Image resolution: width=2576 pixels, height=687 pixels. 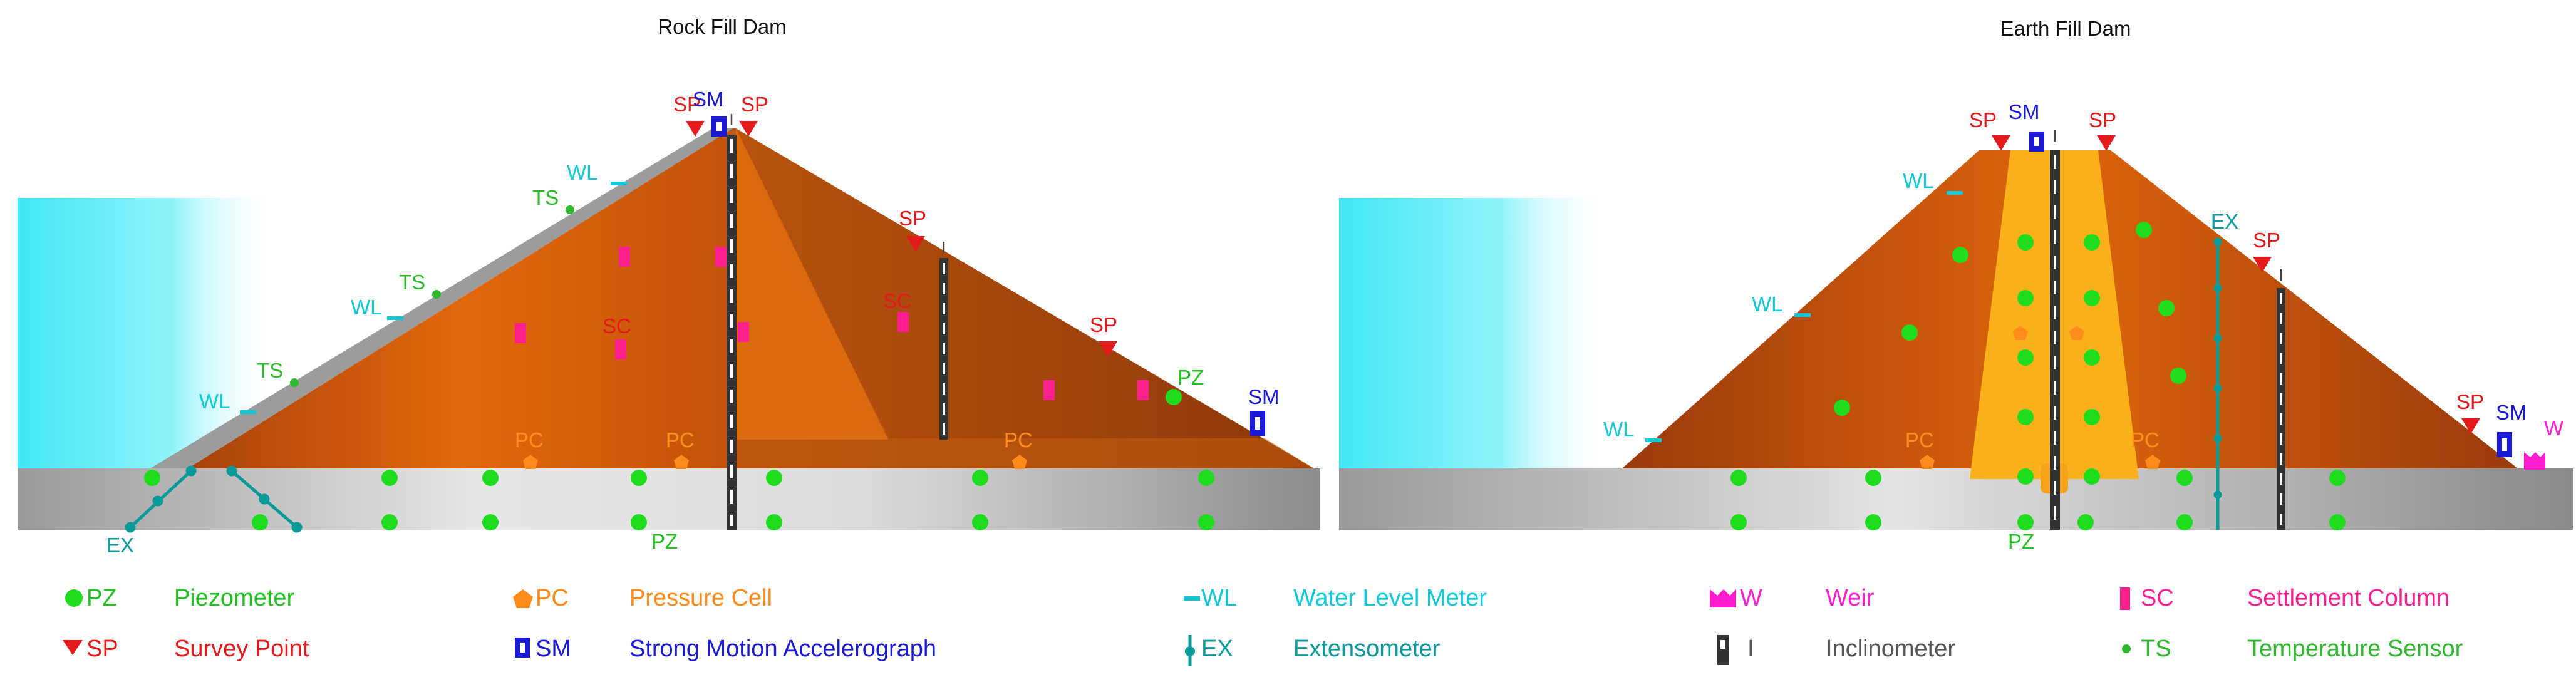 I want to click on legend-name: Temperature Sensor, so click(x=2355, y=649).